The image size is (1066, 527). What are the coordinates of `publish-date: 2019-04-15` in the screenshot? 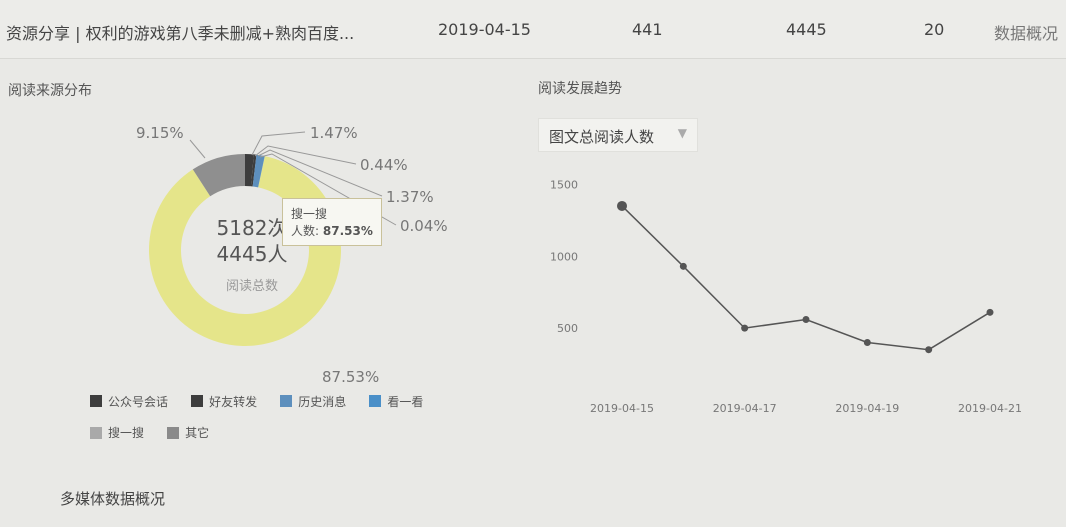 It's located at (484, 29).